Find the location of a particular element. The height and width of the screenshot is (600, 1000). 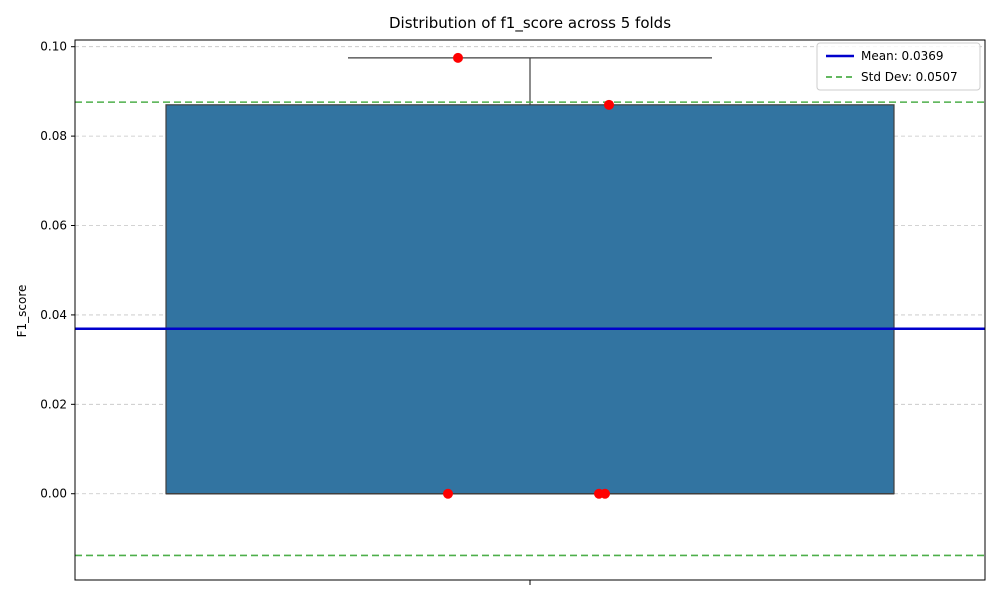

fold-points is located at coordinates (528, 275).